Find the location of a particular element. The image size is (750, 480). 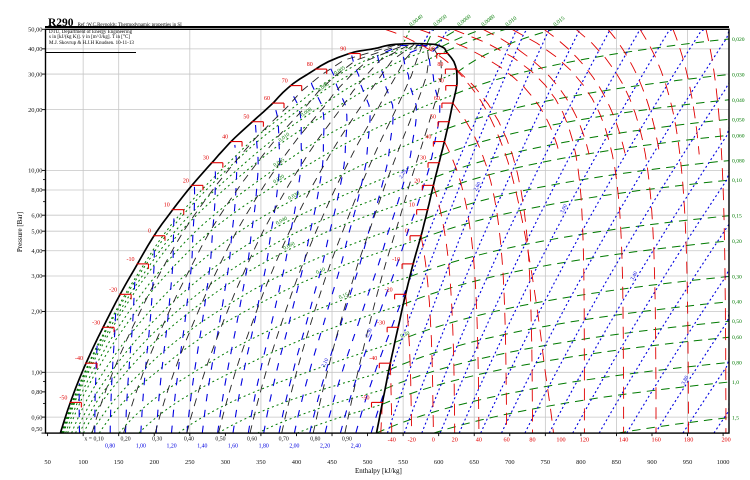

chart-label: 90 is located at coordinates (432, 50).